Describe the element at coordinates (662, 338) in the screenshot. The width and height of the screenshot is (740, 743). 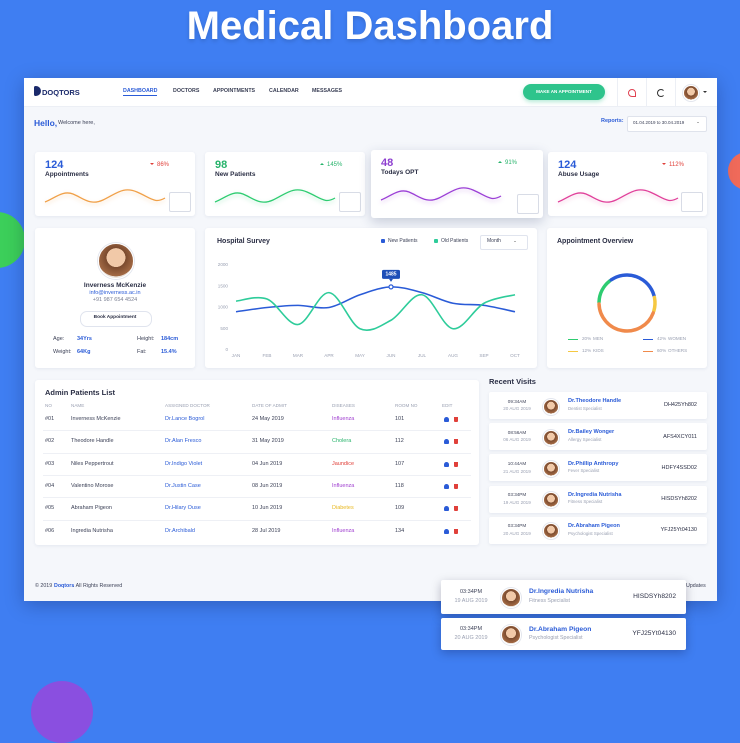
I see `legend-value: 42%` at that location.